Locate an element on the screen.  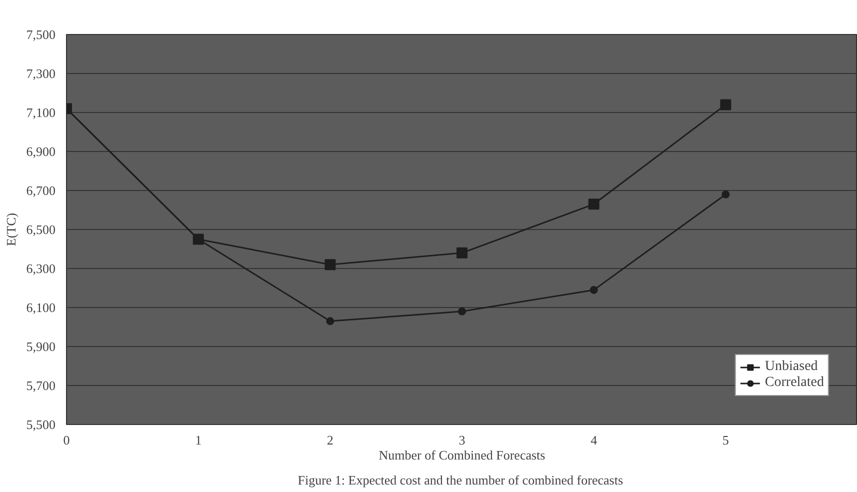
y-tick-label: 6,700 is located at coordinates (41, 190).